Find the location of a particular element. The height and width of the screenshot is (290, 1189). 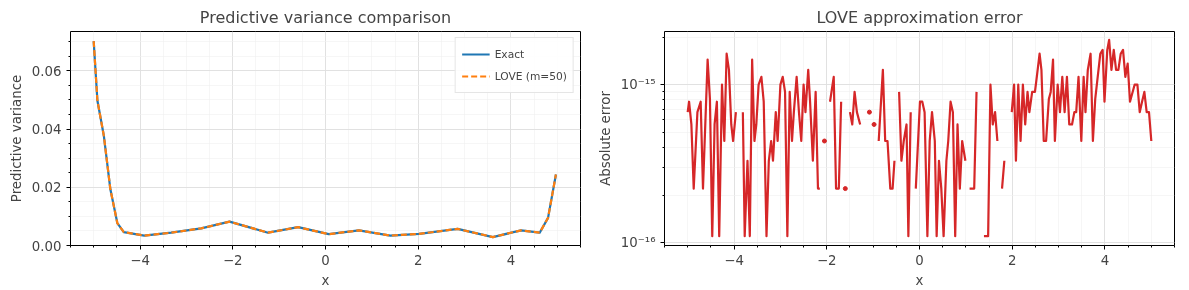

y-tick-label: 10⁻¹⁶ is located at coordinates (638, 243).